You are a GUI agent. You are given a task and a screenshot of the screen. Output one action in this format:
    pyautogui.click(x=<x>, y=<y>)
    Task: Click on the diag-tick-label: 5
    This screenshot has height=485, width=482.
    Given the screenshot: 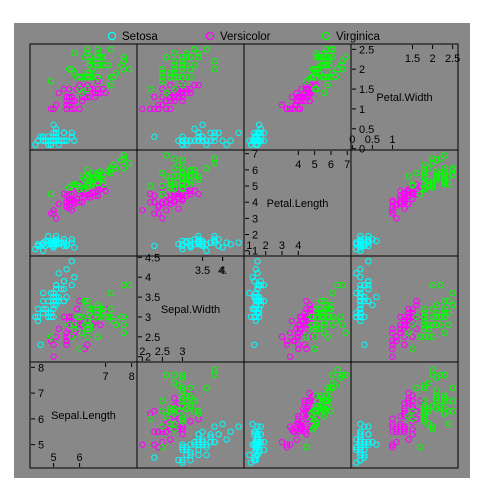 What is the action you would take?
    pyautogui.click(x=54, y=458)
    